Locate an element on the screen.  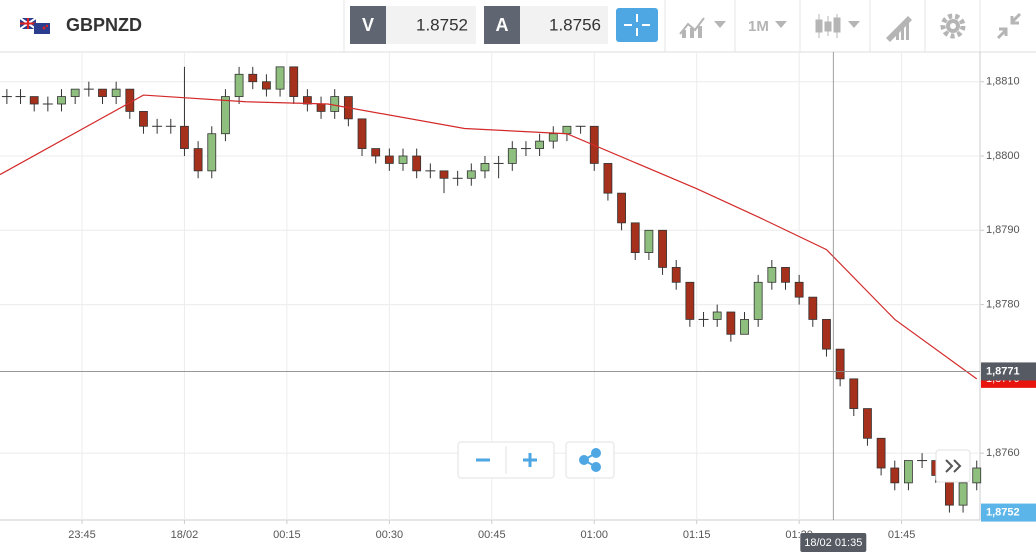
settings-button is located at coordinates (953, 26).